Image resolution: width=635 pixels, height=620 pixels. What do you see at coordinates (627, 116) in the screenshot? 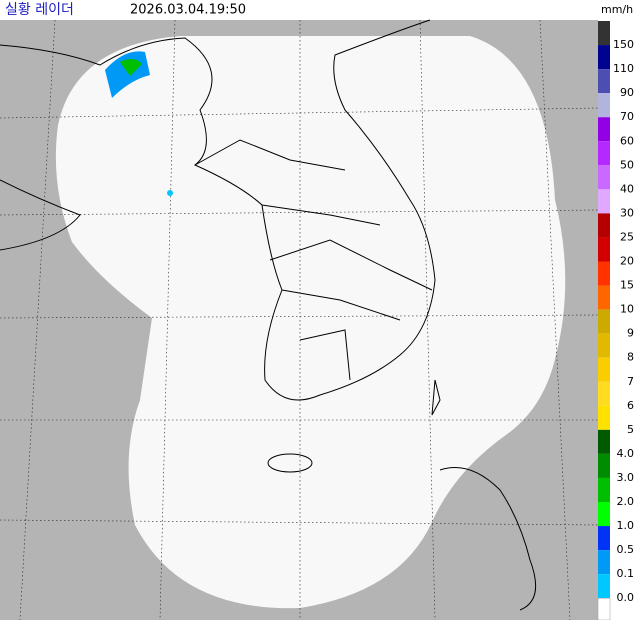
I see `legend-label: 70` at bounding box center [627, 116].